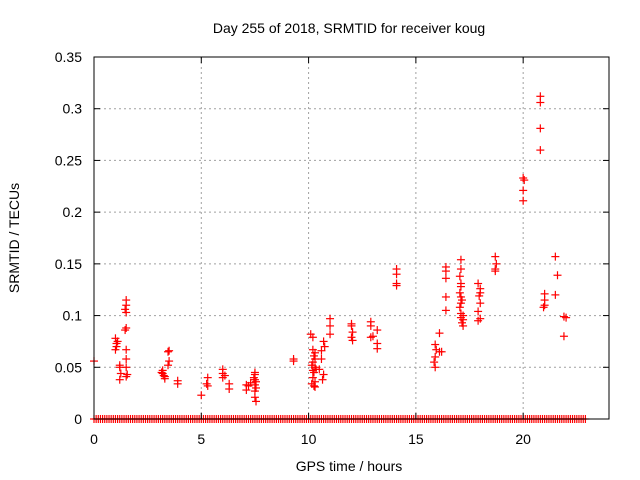  I want to click on x-tick-label: 15, so click(416, 439).